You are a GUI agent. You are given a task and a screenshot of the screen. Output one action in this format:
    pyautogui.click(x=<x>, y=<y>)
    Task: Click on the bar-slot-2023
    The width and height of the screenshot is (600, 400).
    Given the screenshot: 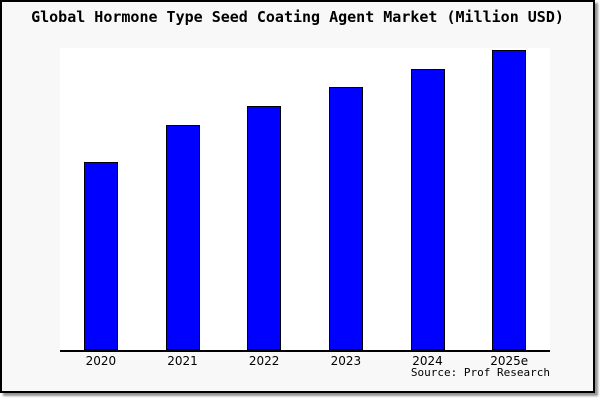 What is the action you would take?
    pyautogui.click(x=346, y=199)
    